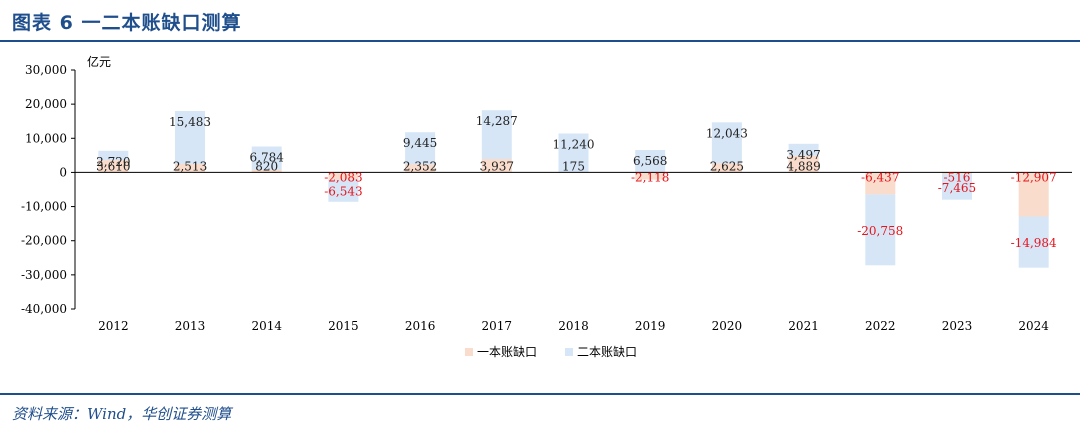  I want to click on data-label-erbenzhang-2017: 14,287, so click(497, 121).